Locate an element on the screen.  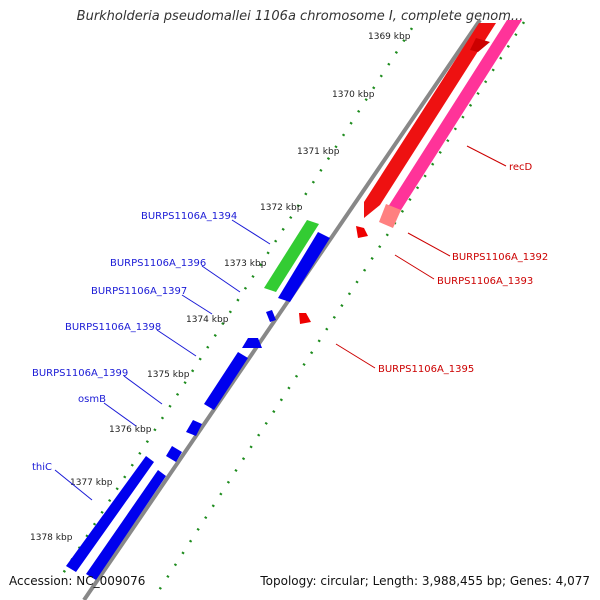
gene-label-1397: BURPS1106A_1397 is located at coordinates (139, 291).